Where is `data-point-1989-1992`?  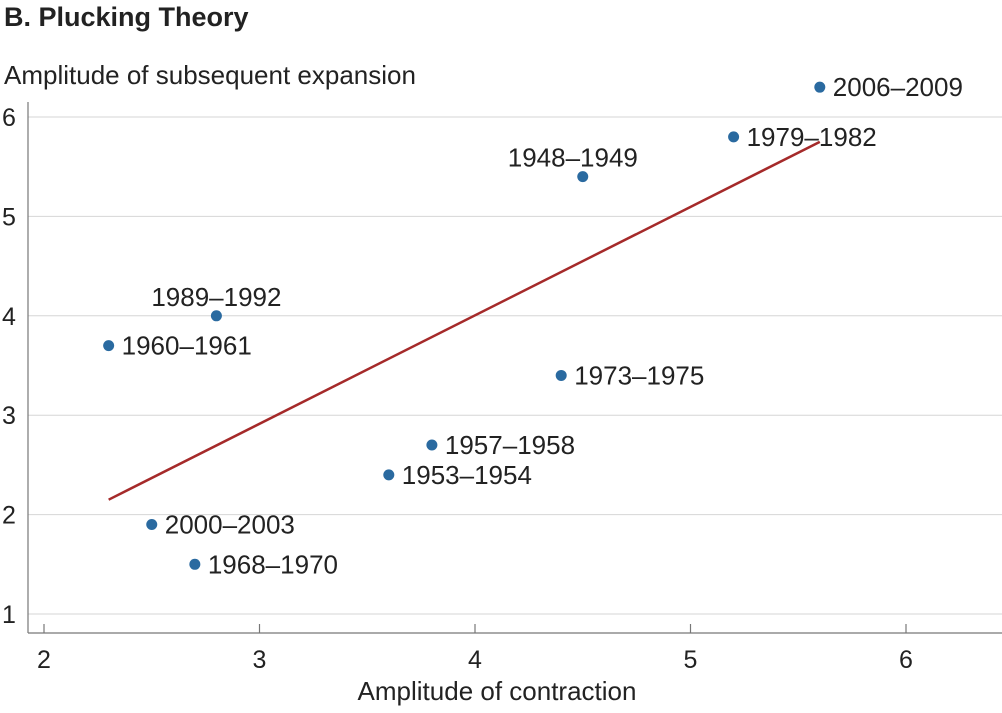
data-point-1989-1992 is located at coordinates (216, 316).